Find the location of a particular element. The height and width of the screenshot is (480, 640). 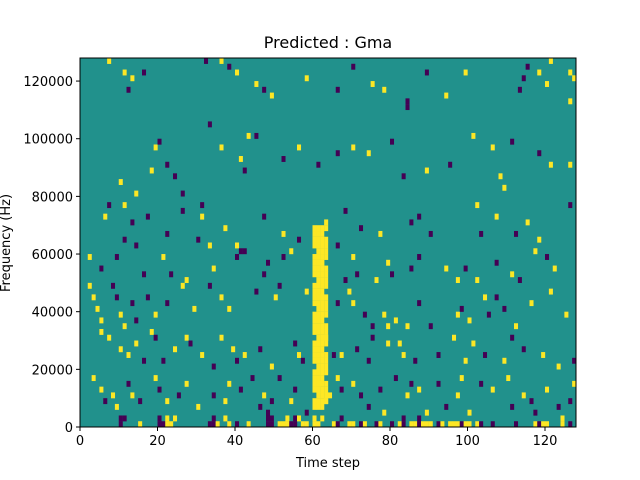

x-axis-label: Time step is located at coordinates (327, 463).